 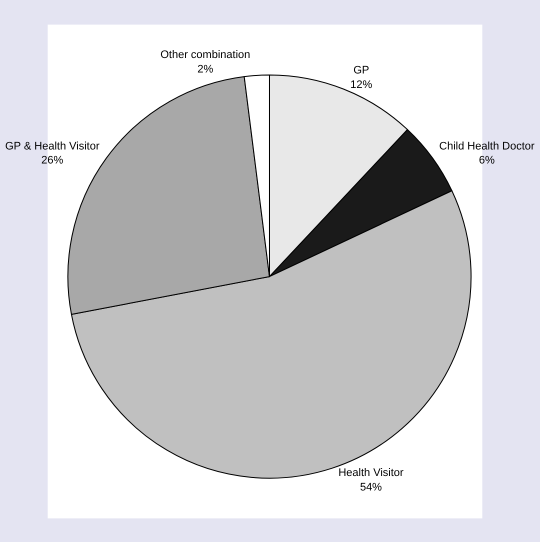 What do you see at coordinates (205, 55) in the screenshot?
I see `slice-label: Other combination` at bounding box center [205, 55].